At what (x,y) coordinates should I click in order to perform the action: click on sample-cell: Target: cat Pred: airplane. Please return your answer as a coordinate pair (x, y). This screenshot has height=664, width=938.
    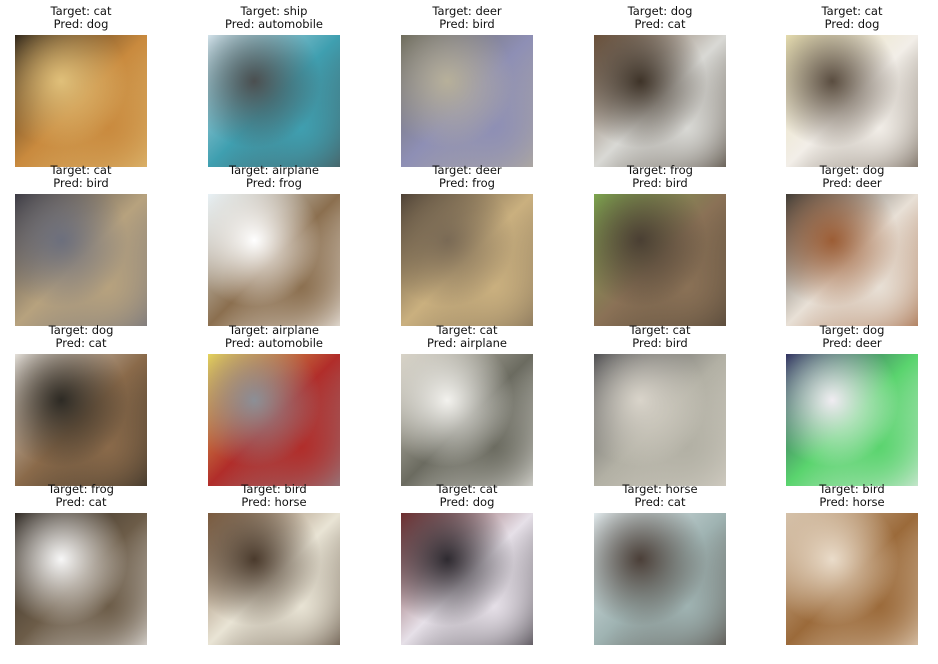
    Looking at the image, I should click on (467, 405).